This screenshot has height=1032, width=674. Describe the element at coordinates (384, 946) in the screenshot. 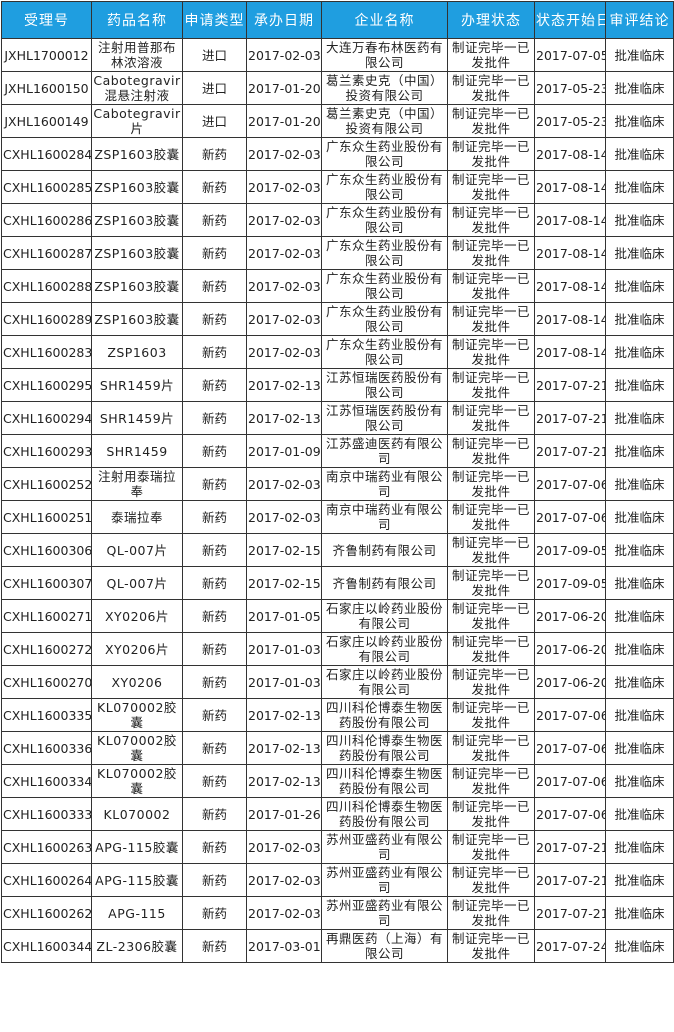

I see `cell-company-name: 再鼎医药（上海）有限公司` at that location.